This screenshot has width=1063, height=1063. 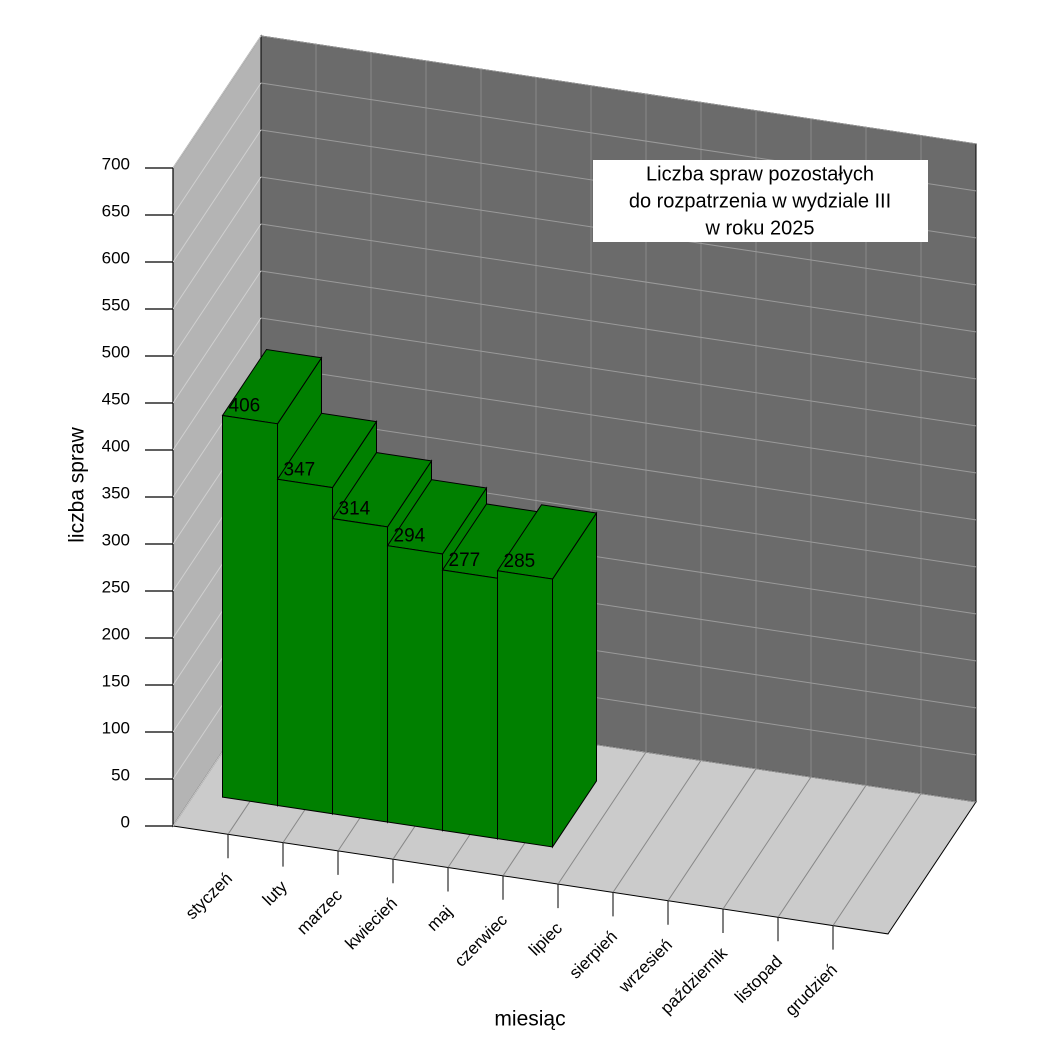 What do you see at coordinates (116, 539) in the screenshot?
I see `y-tick-label: 300` at bounding box center [116, 539].